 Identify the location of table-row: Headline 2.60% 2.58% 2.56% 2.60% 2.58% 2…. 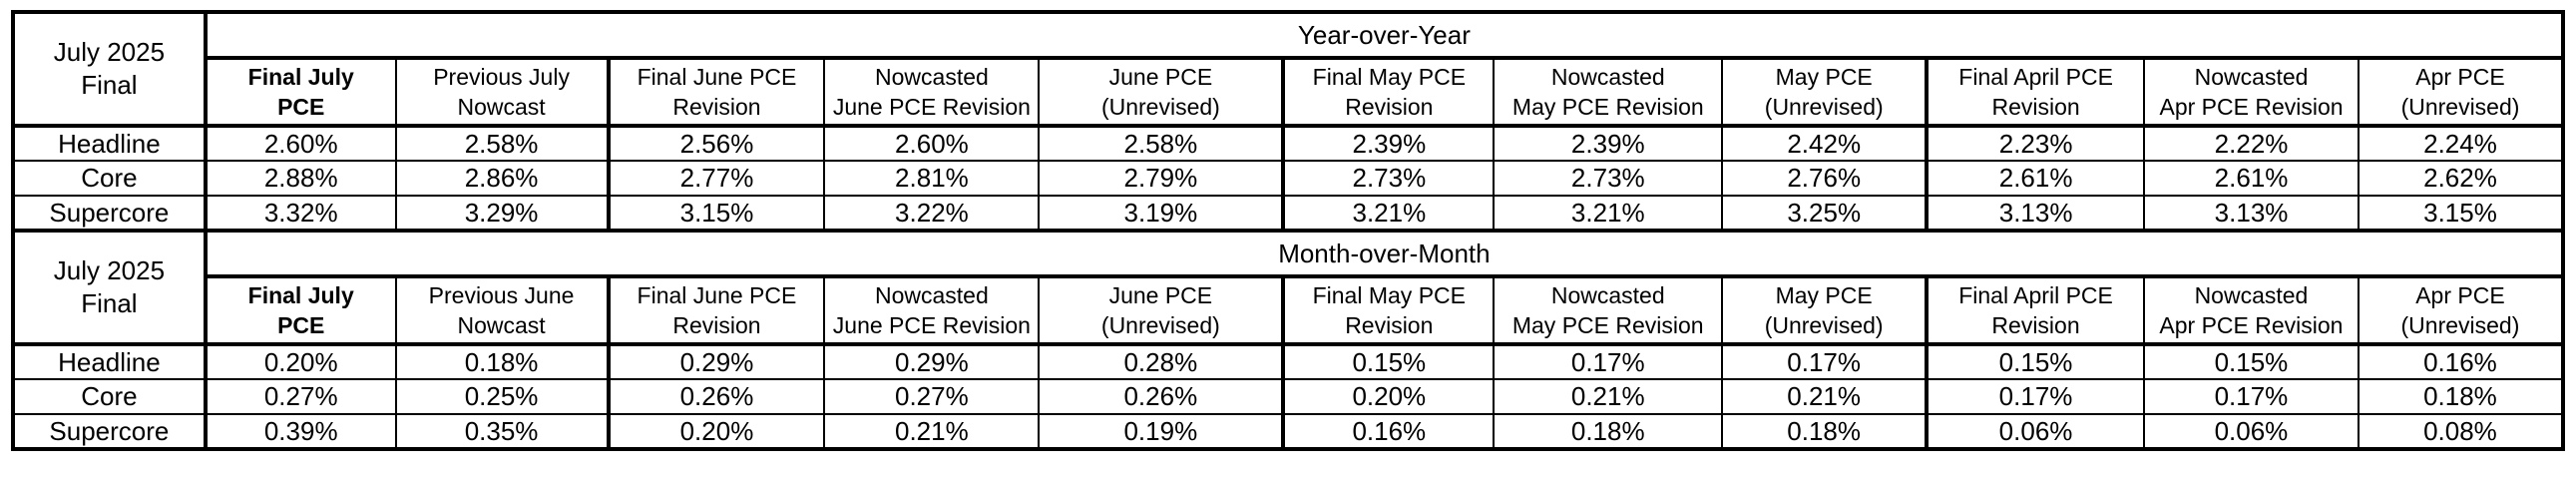
(1288, 143).